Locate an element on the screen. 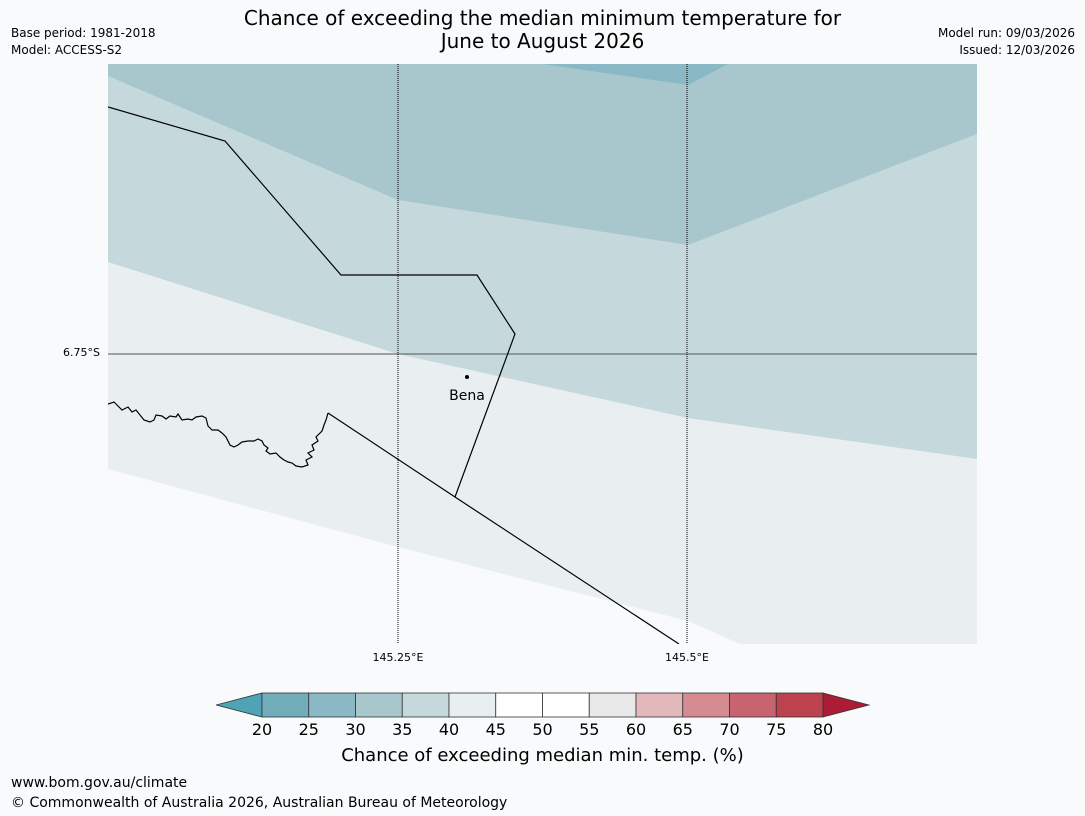  colorbar-tick-label: 70 is located at coordinates (729, 729).